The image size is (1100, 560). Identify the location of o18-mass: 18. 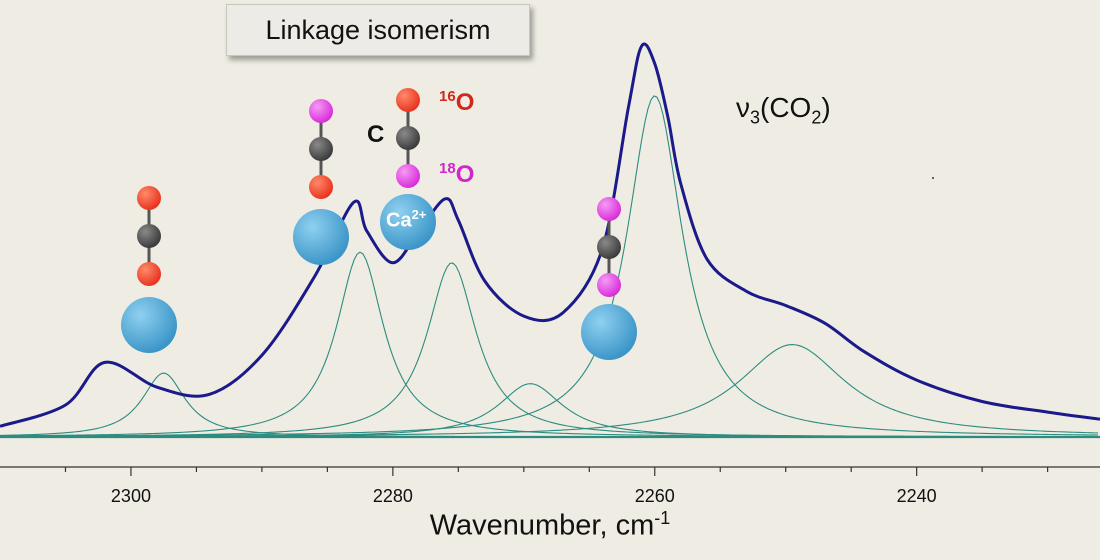
(447, 168).